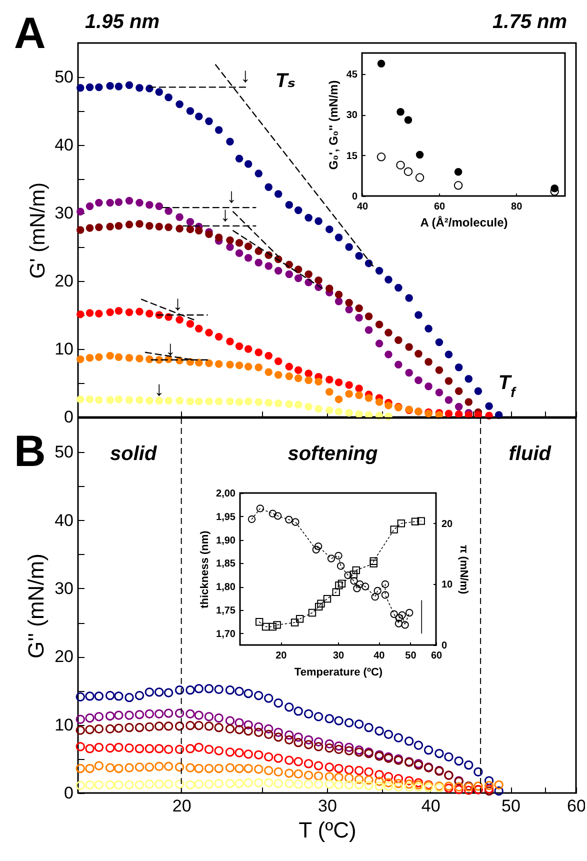  Describe the element at coordinates (122, 22) in the screenshot. I see `text: 1.95 nm` at that location.